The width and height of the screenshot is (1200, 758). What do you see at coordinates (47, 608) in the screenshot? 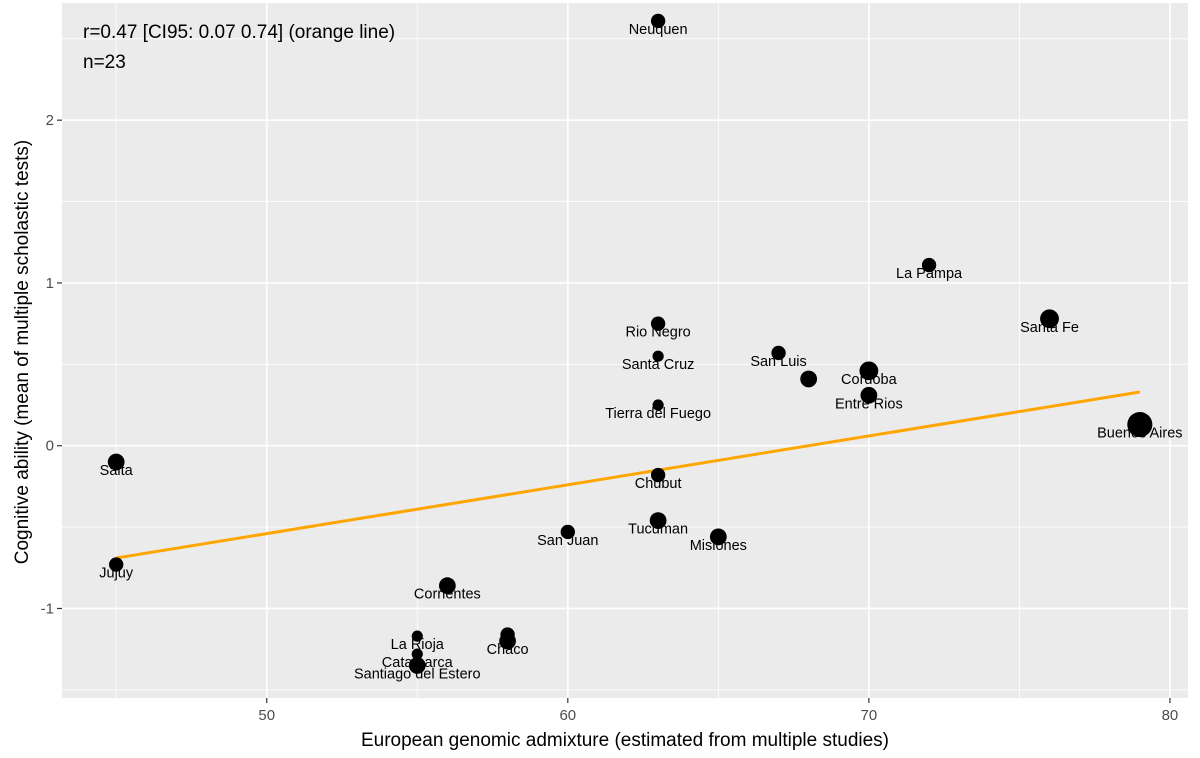
I see `y-tick-label: -1` at bounding box center [47, 608].